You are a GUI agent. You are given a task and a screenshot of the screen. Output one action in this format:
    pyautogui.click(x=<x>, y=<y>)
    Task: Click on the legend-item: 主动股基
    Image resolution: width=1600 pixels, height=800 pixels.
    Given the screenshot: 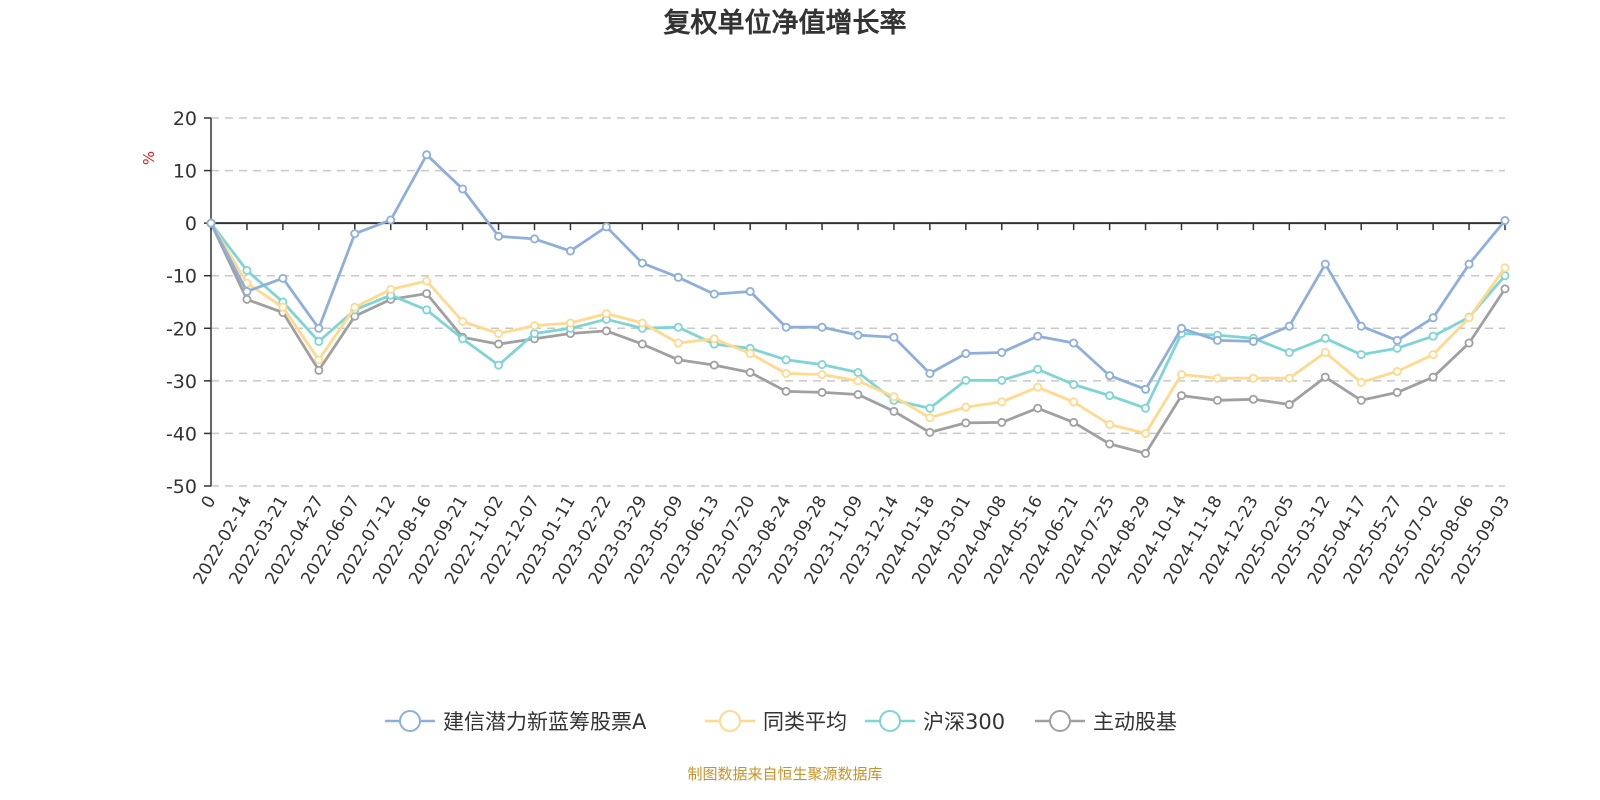 What is the action you would take?
    pyautogui.click(x=1106, y=722)
    